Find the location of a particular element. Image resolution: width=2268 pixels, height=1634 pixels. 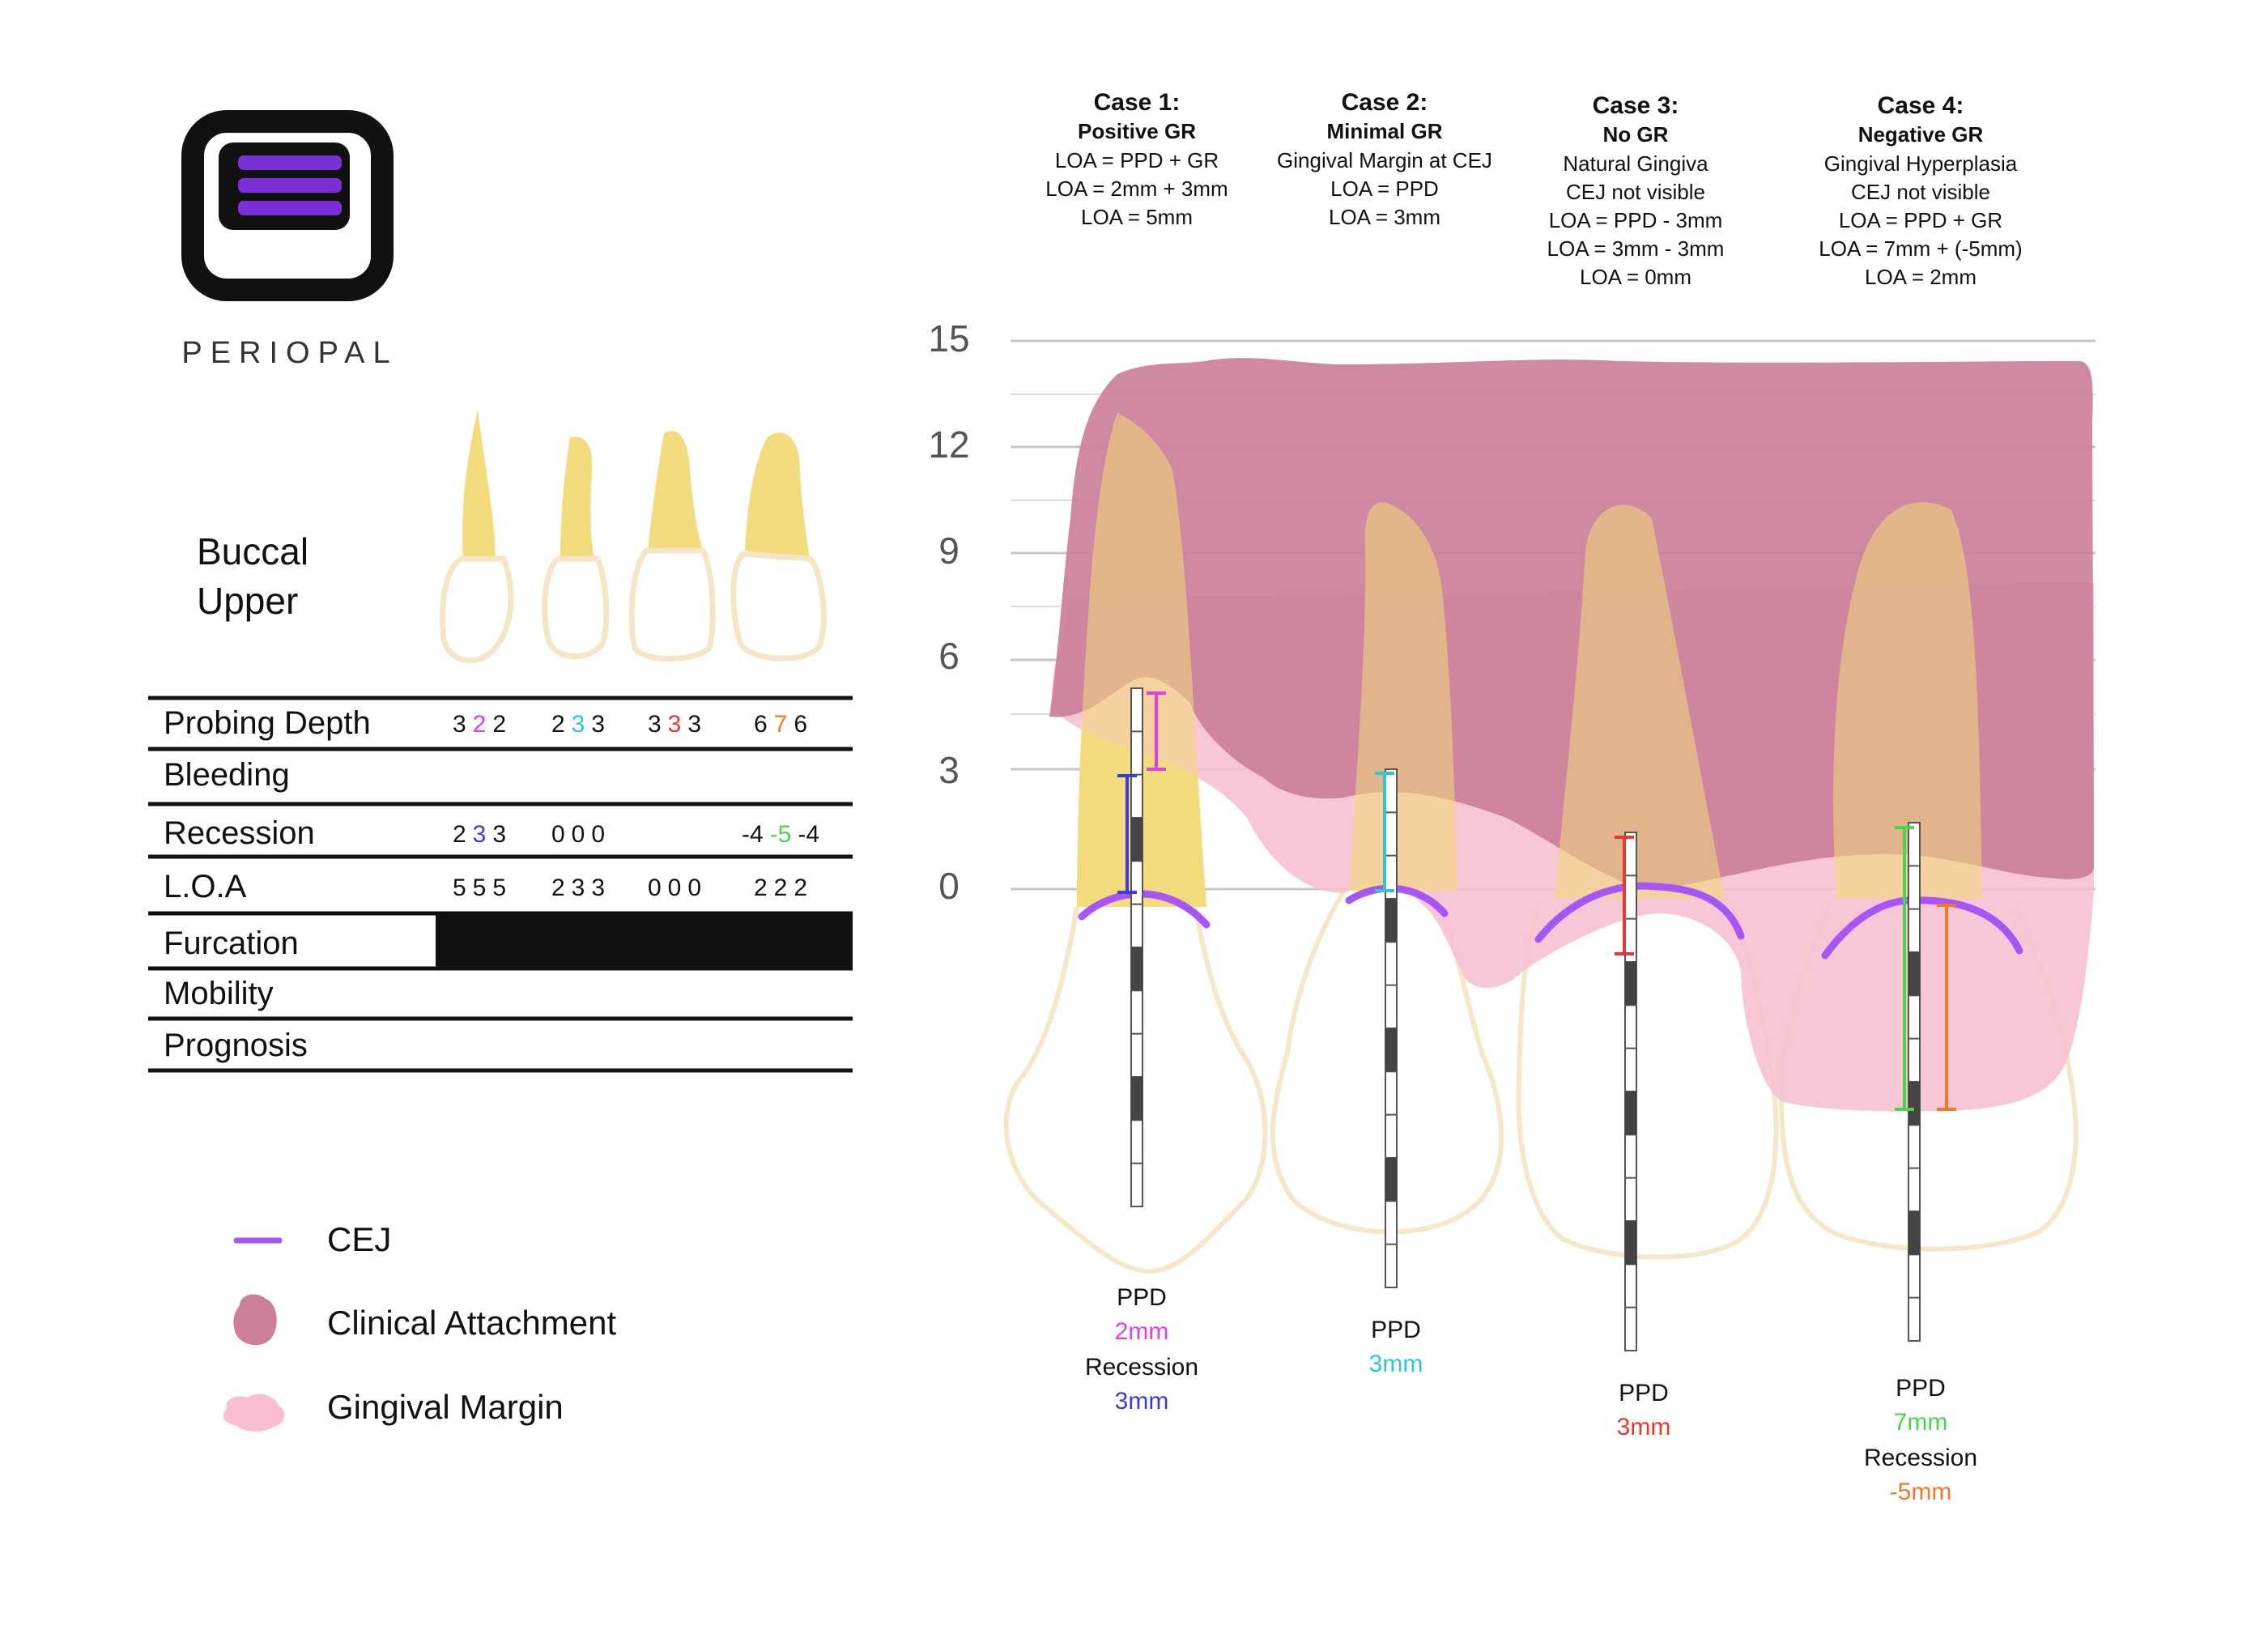

furcation-filled-area is located at coordinates (644, 941).